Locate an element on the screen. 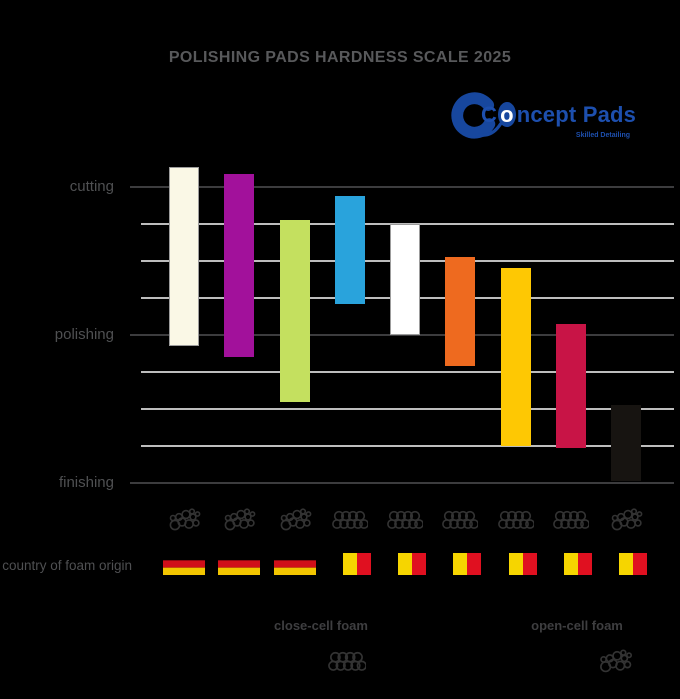 Image resolution: width=680 pixels, height=699 pixels. legend-open-cell-label: open-cell foam is located at coordinates (577, 625).